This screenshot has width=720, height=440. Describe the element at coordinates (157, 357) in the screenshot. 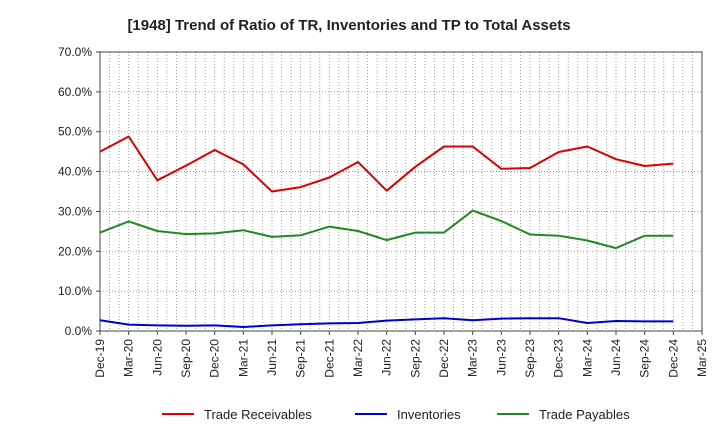

I see `x-tick-label: Jun-20` at that location.